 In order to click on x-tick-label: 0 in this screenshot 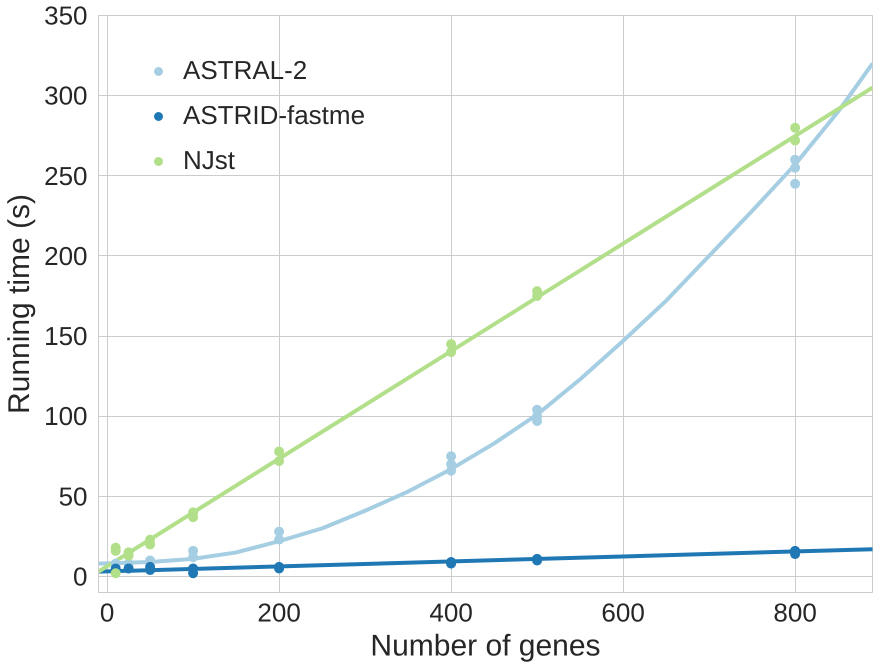, I will do `click(107, 613)`.